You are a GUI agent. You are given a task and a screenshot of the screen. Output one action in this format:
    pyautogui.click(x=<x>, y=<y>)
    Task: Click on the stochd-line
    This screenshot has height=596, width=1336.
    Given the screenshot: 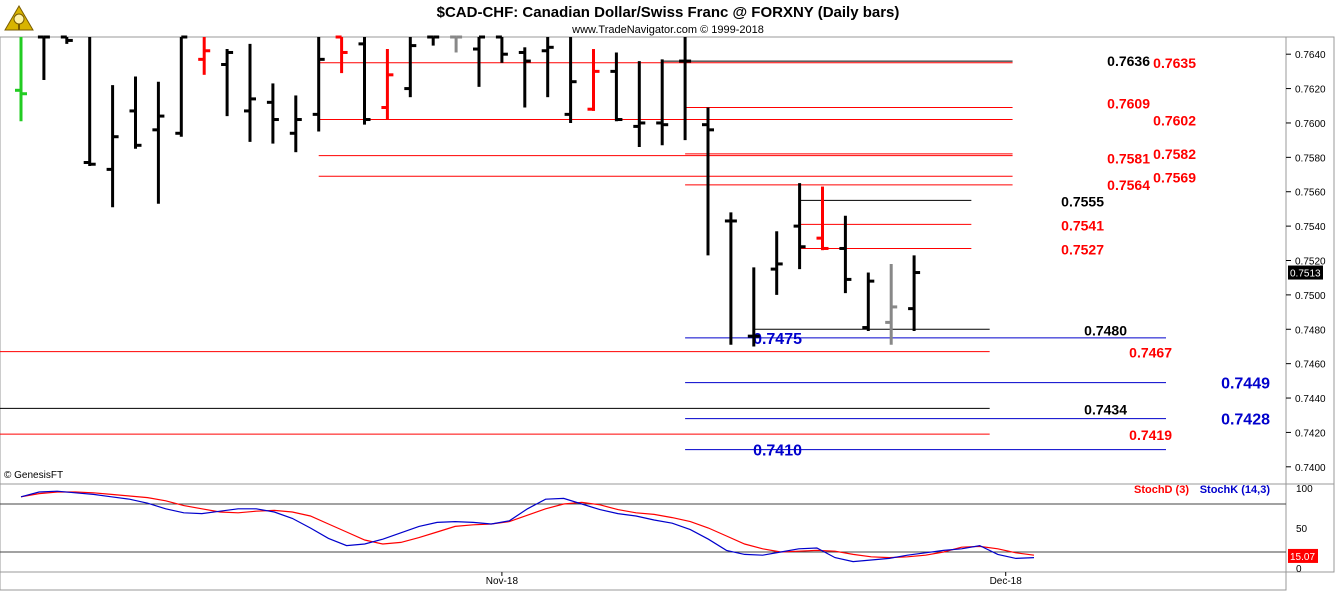 What is the action you would take?
    pyautogui.click(x=527, y=525)
    